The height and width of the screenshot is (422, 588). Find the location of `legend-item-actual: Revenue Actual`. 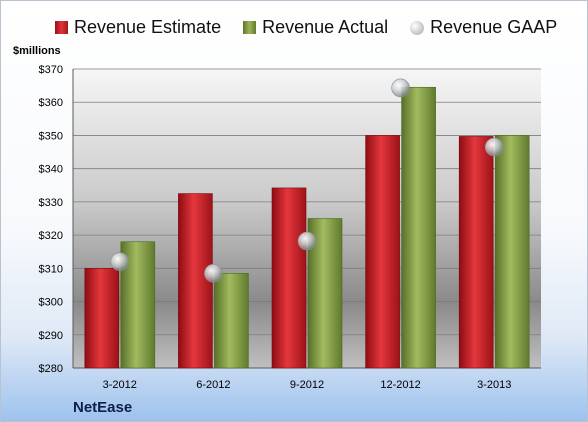

legend-item-actual: Revenue Actual is located at coordinates (315, 27).